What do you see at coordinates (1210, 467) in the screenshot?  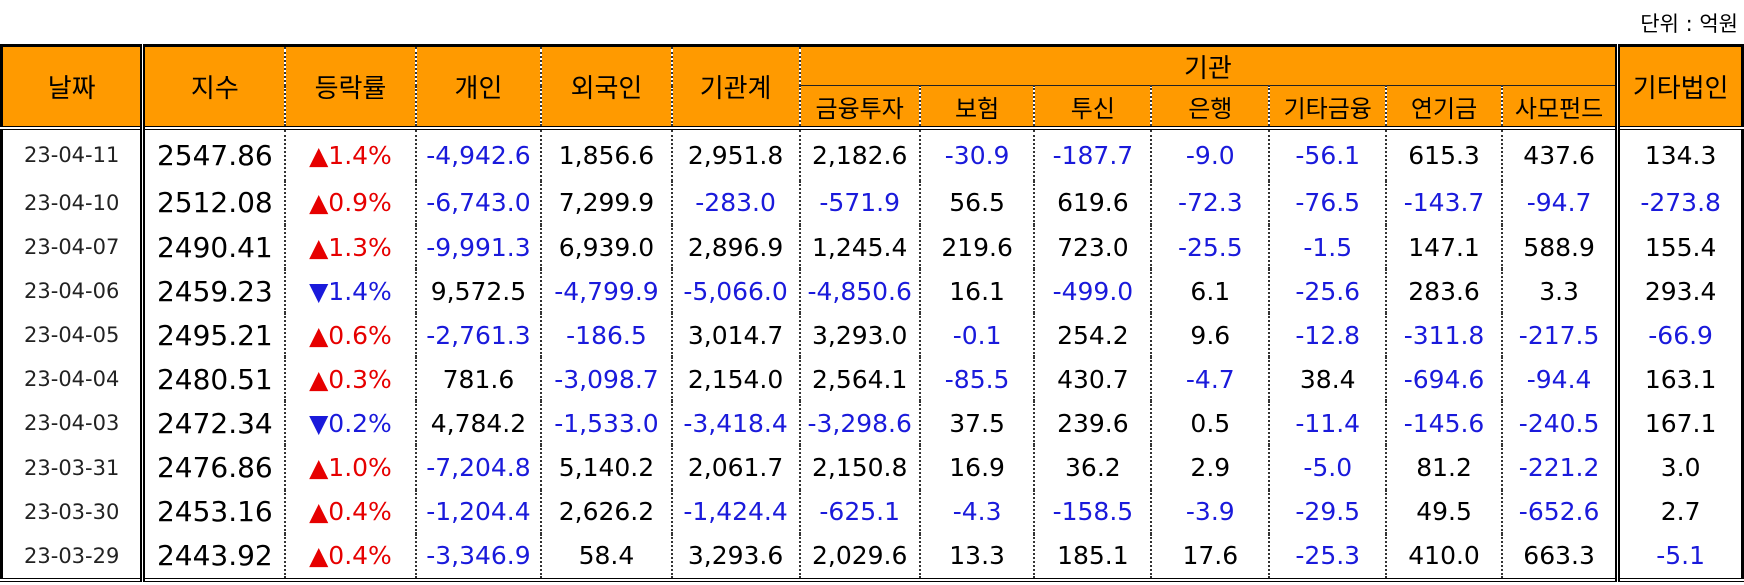 I see `value-cell: 2.9` at bounding box center [1210, 467].